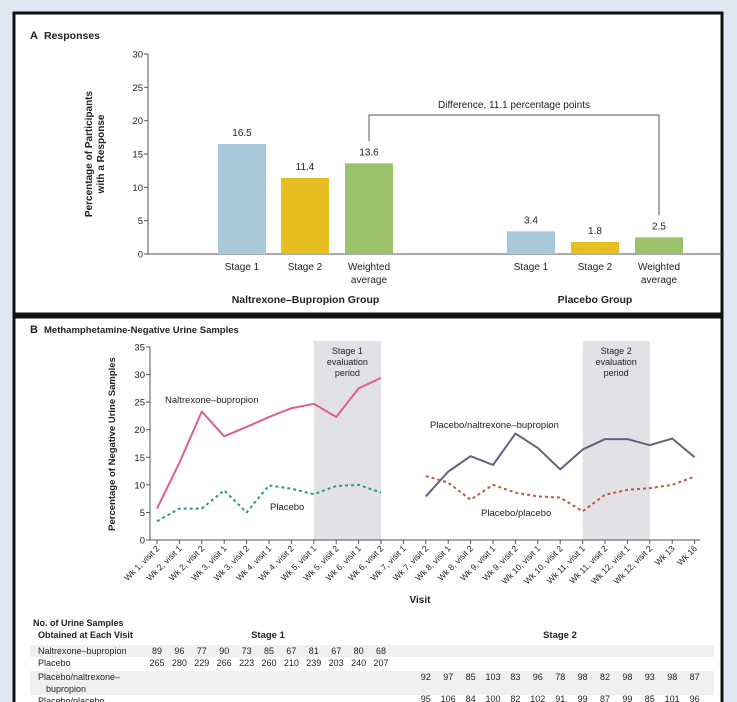 The image size is (737, 702). What do you see at coordinates (224, 651) in the screenshot?
I see `table-cell: 90` at bounding box center [224, 651].